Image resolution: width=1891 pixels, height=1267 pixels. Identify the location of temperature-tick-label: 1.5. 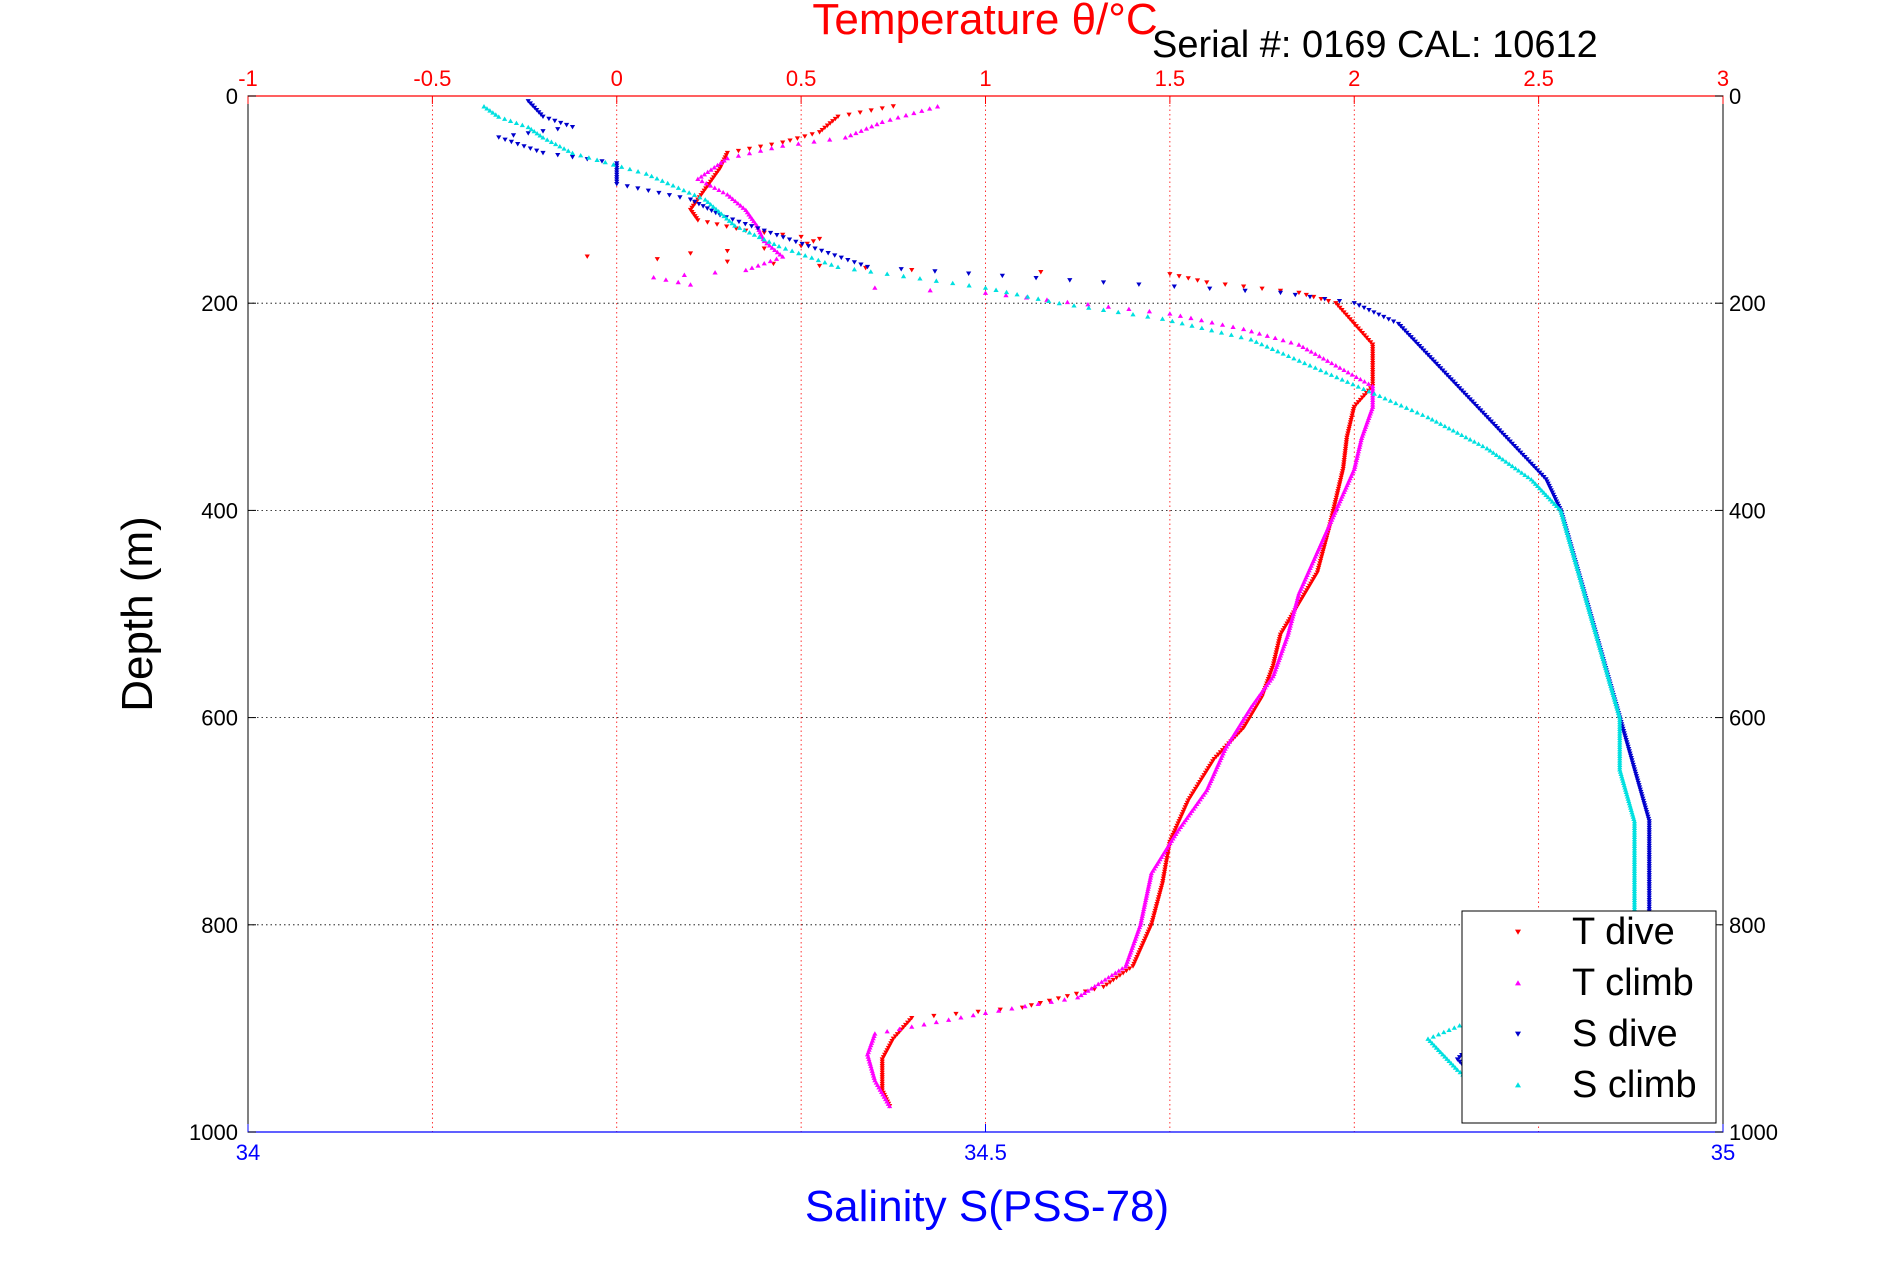
(1170, 78).